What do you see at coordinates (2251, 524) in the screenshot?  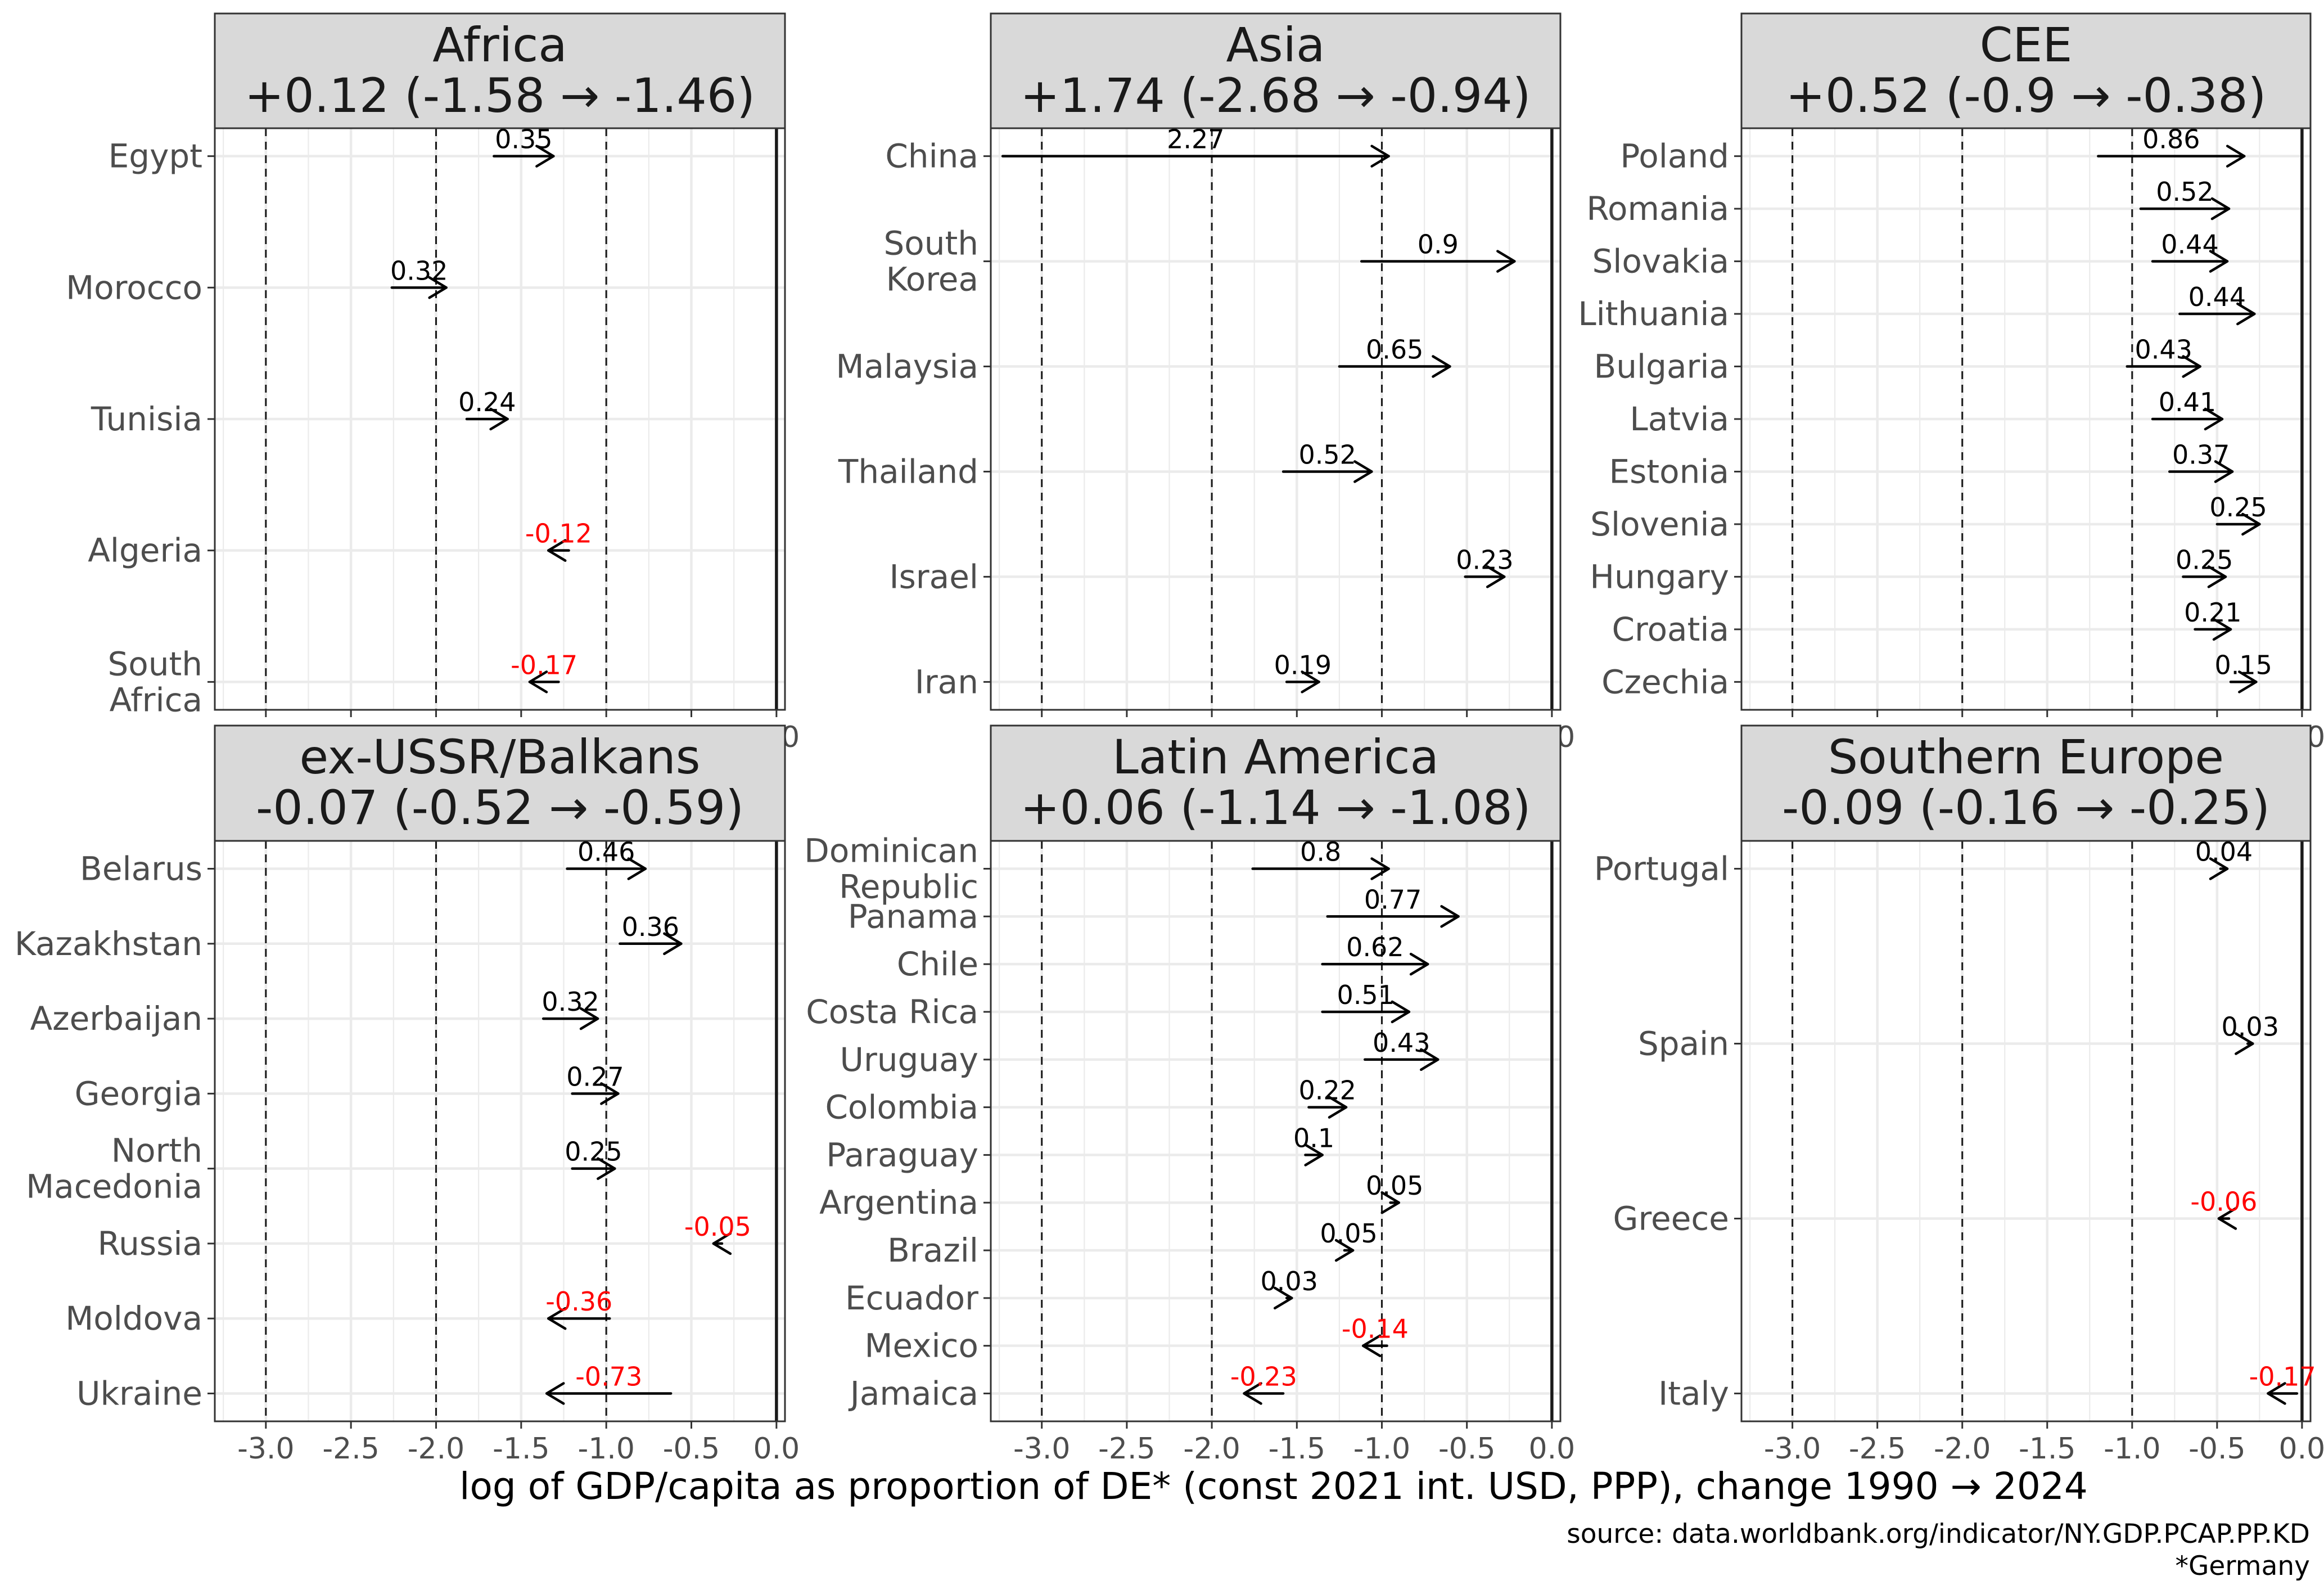 I see `arrowhead-slovenia` at bounding box center [2251, 524].